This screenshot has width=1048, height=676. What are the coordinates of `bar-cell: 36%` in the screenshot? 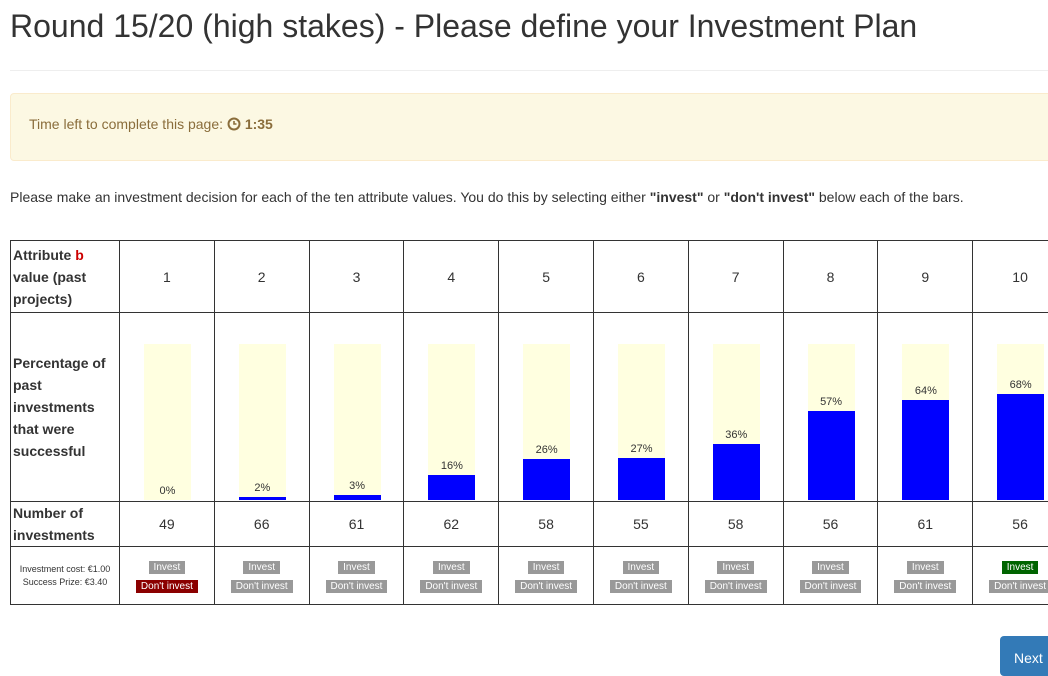 It's located at (735, 407).